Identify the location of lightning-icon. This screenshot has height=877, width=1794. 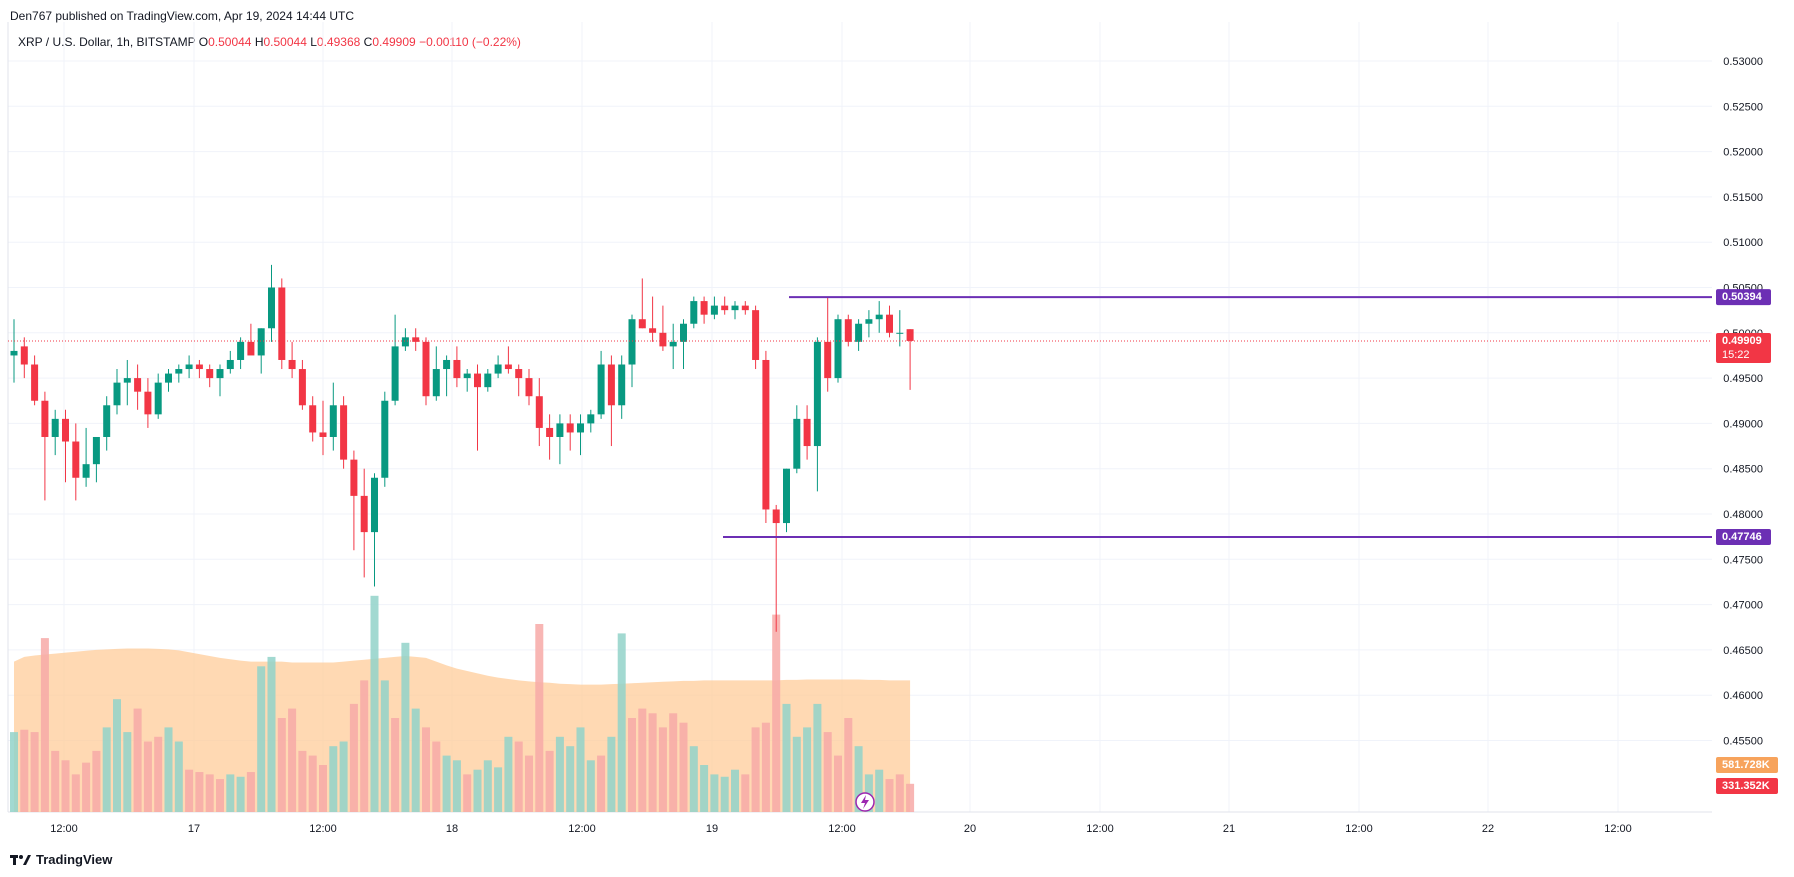
(865, 802).